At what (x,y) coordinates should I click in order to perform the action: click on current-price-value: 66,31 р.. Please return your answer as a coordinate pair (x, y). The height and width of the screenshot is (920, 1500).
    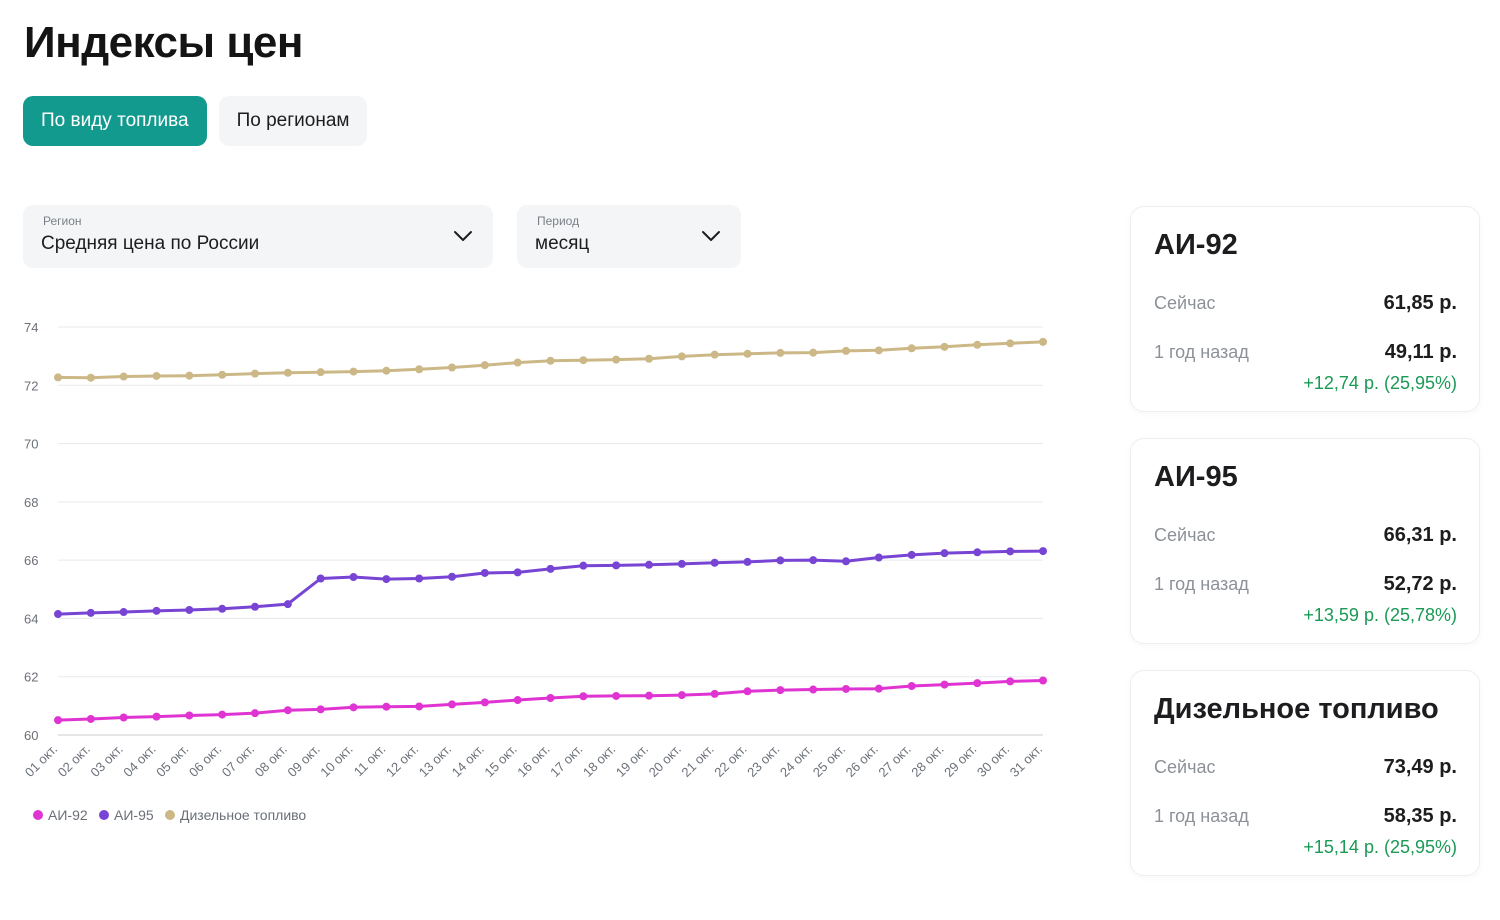
    Looking at the image, I should click on (1420, 535).